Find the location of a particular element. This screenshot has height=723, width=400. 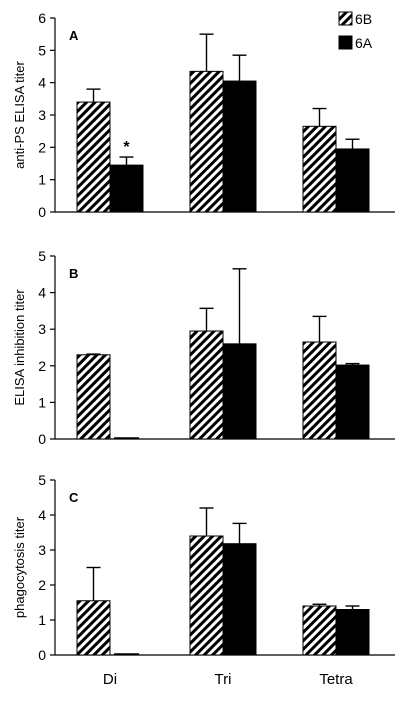

x-category-labels: Di Tri Tetra is located at coordinates (228, 679).